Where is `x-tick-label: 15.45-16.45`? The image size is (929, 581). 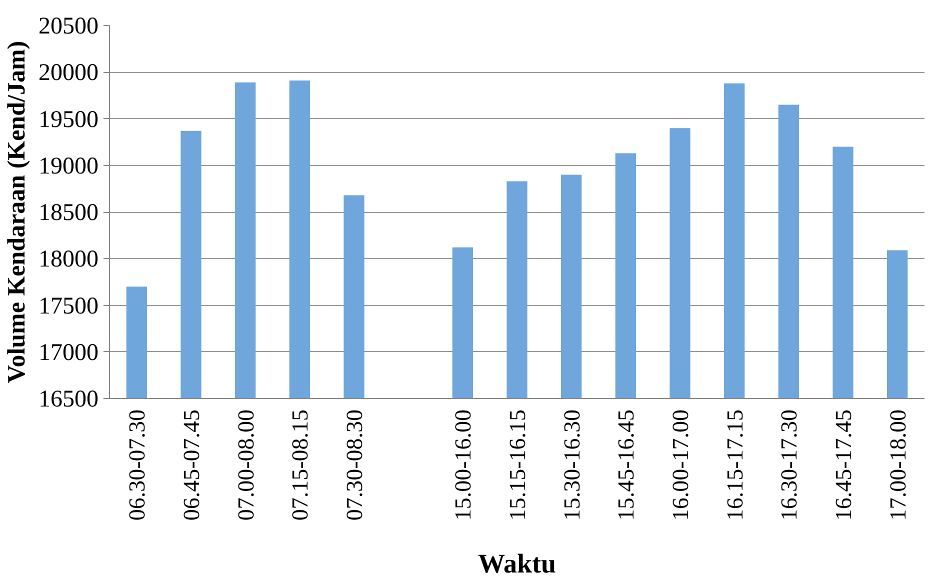
x-tick-label: 15.45-16.45 is located at coordinates (626, 465).